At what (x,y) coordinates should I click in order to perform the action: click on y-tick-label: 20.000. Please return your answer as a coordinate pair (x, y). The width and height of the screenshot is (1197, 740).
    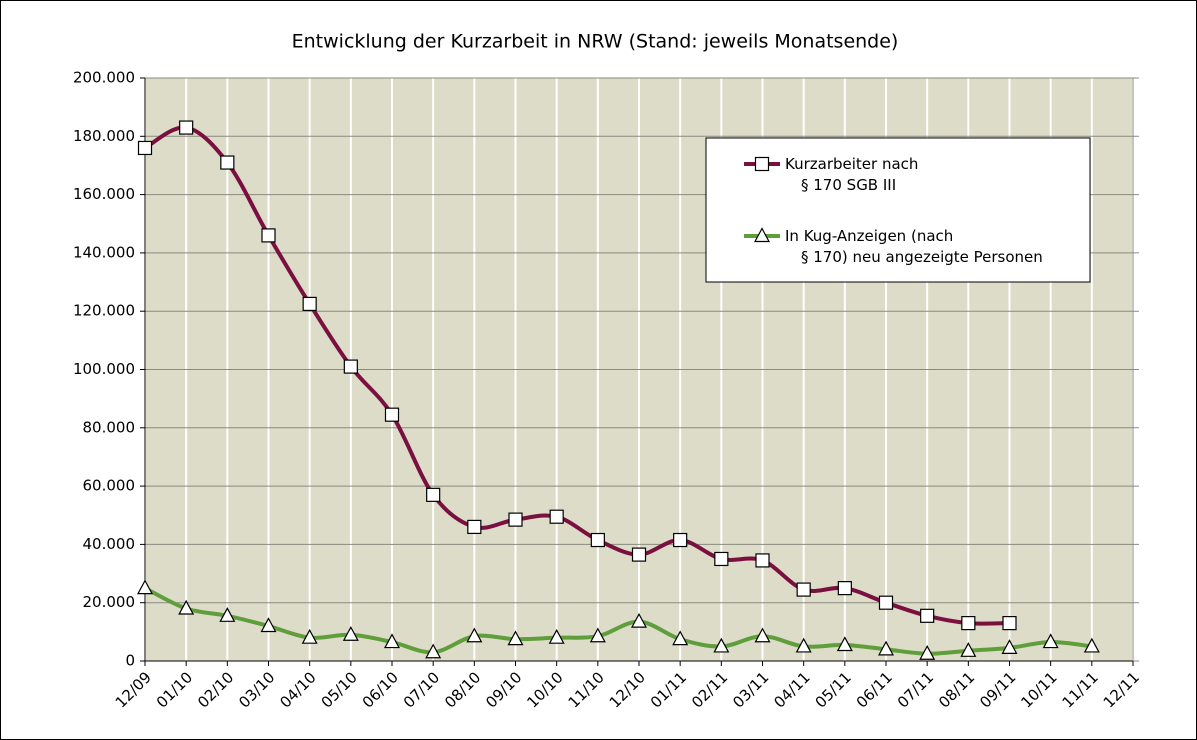
    Looking at the image, I should click on (109, 602).